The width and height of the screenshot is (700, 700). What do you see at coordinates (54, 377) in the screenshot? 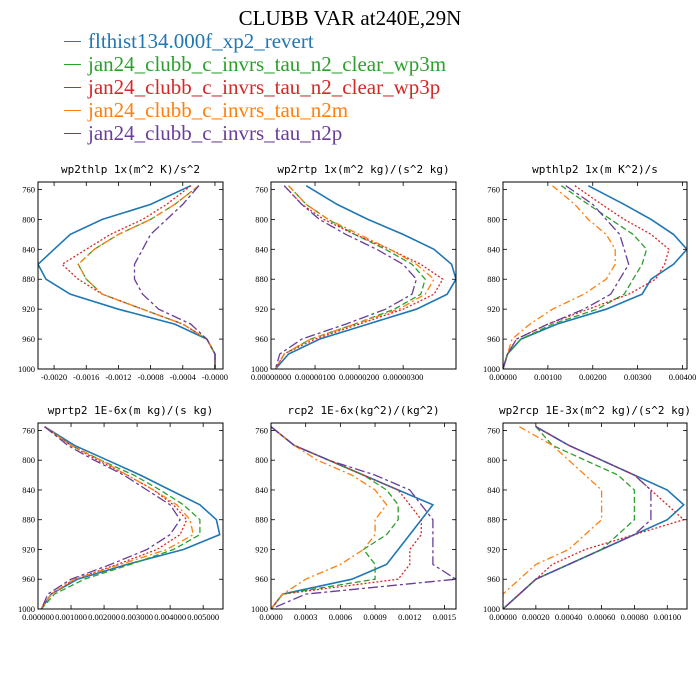
I see `x-tick-label: -0.0020` at bounding box center [54, 377].